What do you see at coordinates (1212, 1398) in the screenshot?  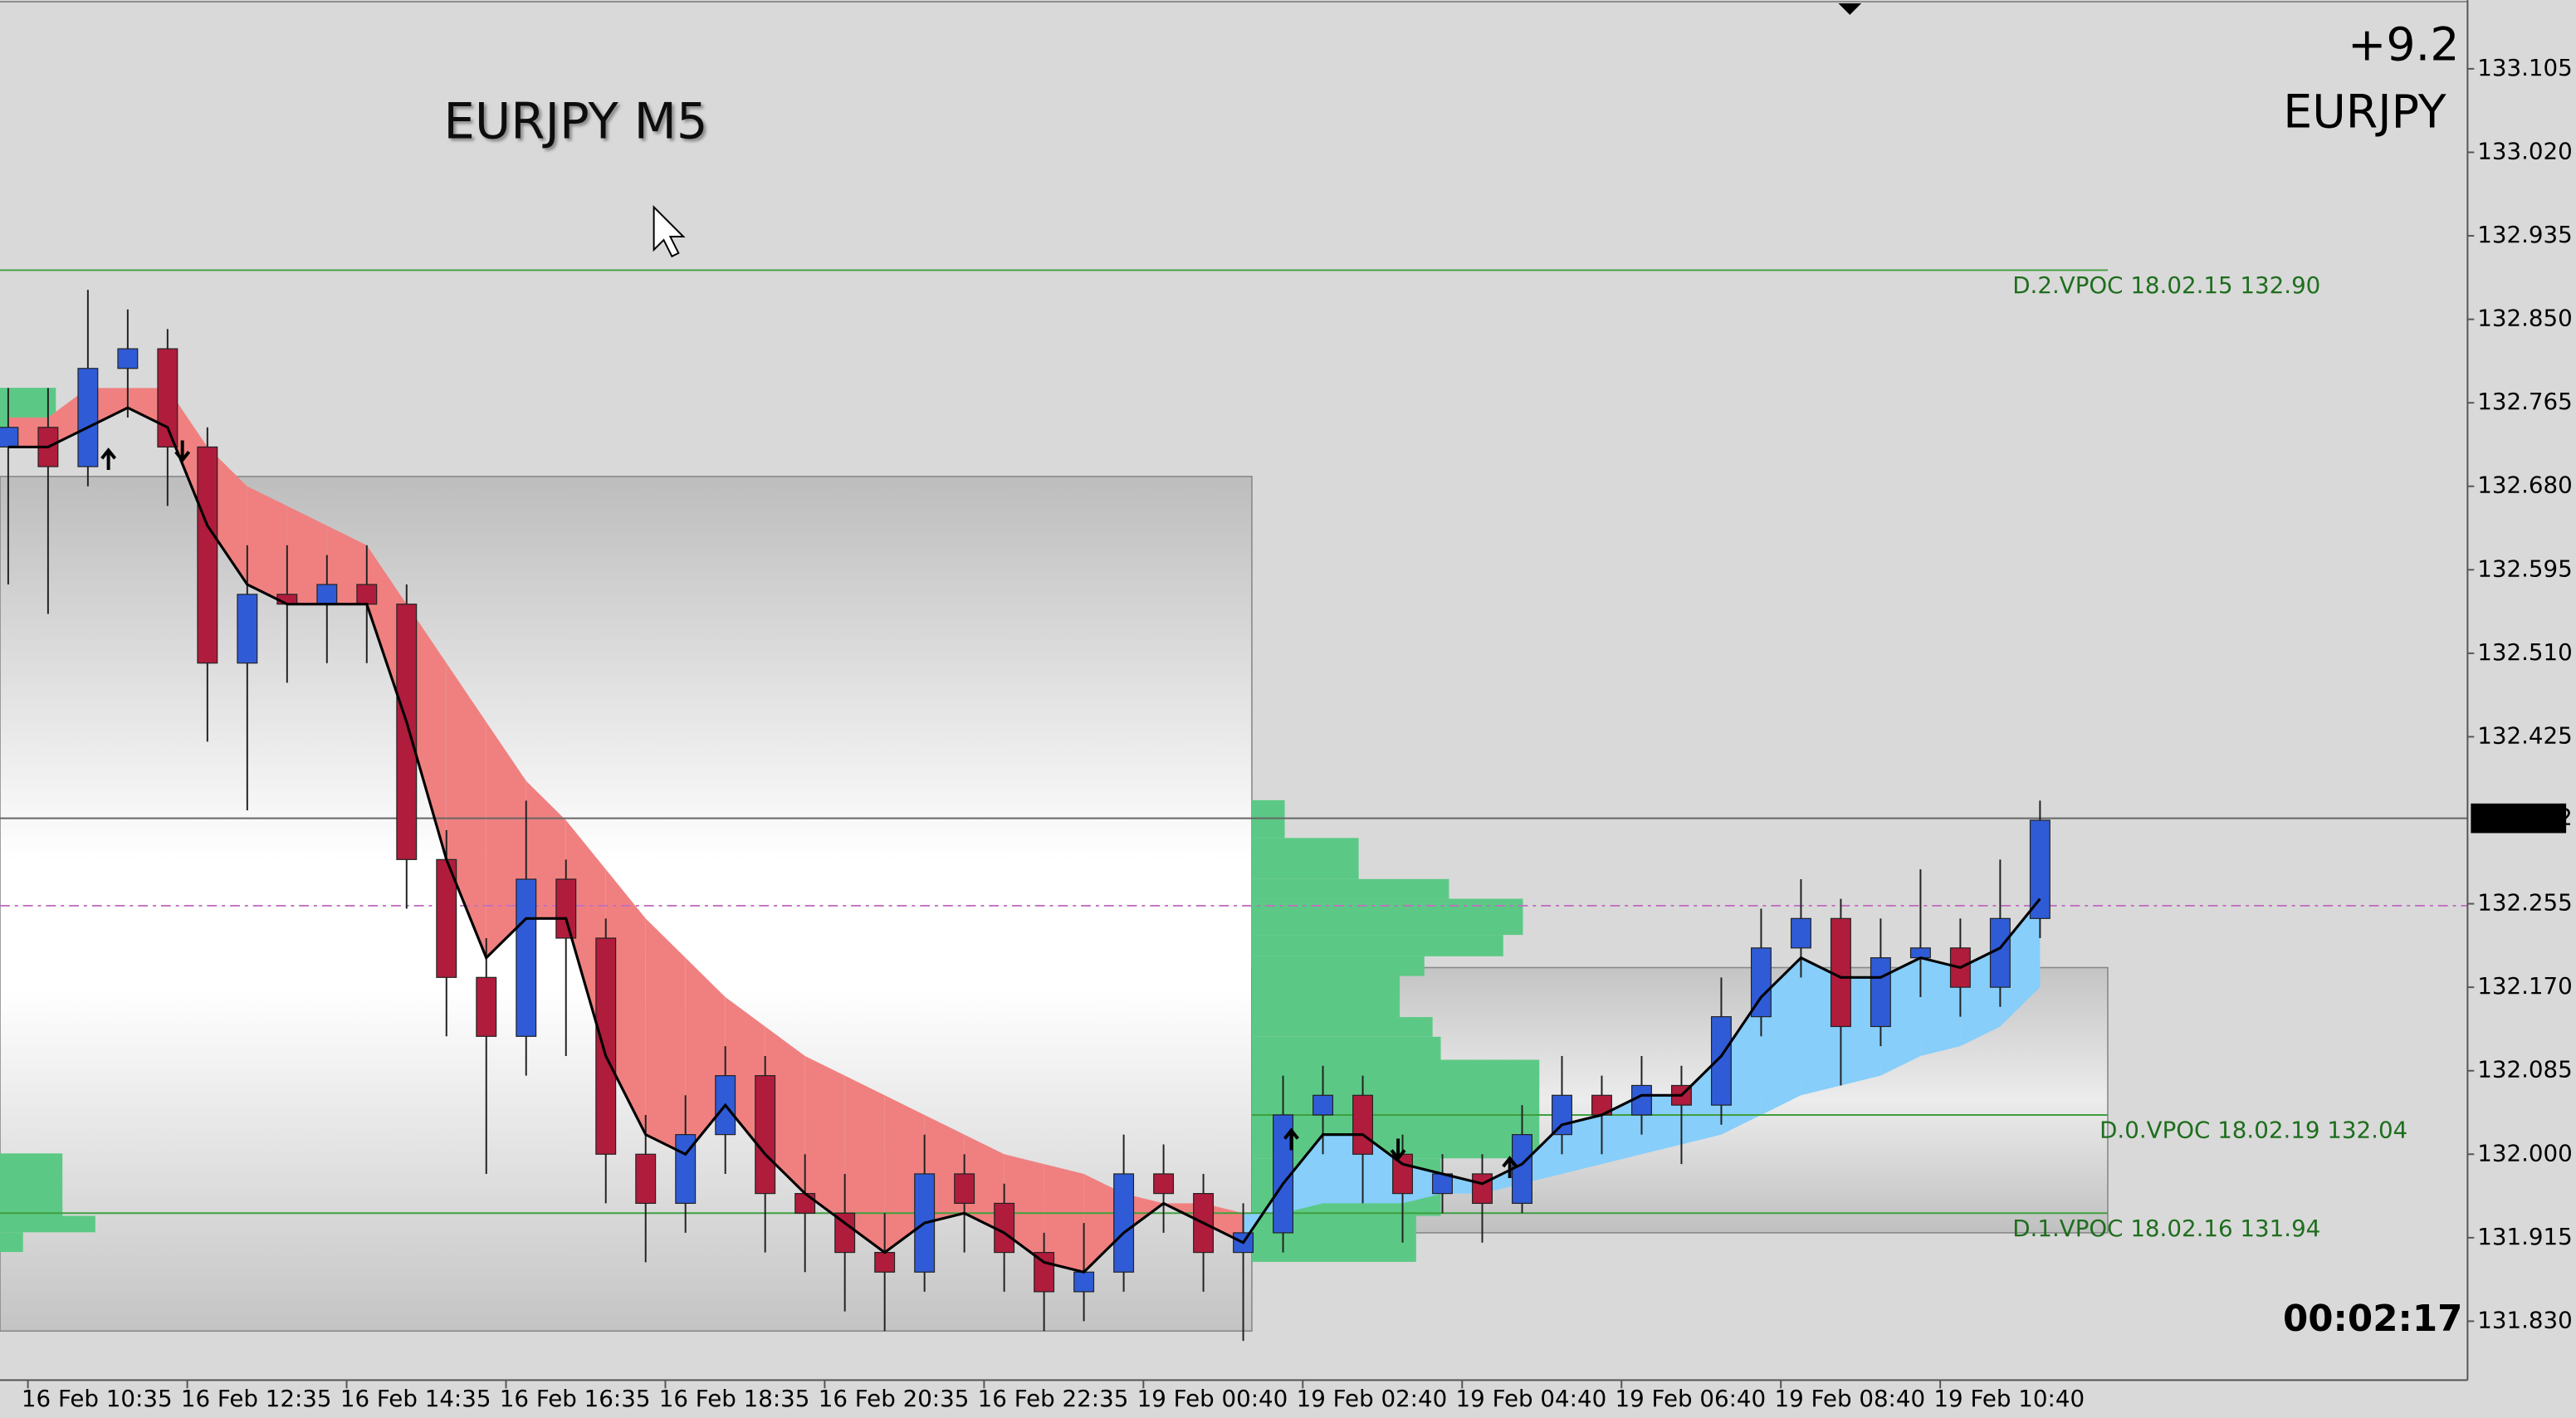 I see `x-tick-label: 19 Feb 00:40` at bounding box center [1212, 1398].